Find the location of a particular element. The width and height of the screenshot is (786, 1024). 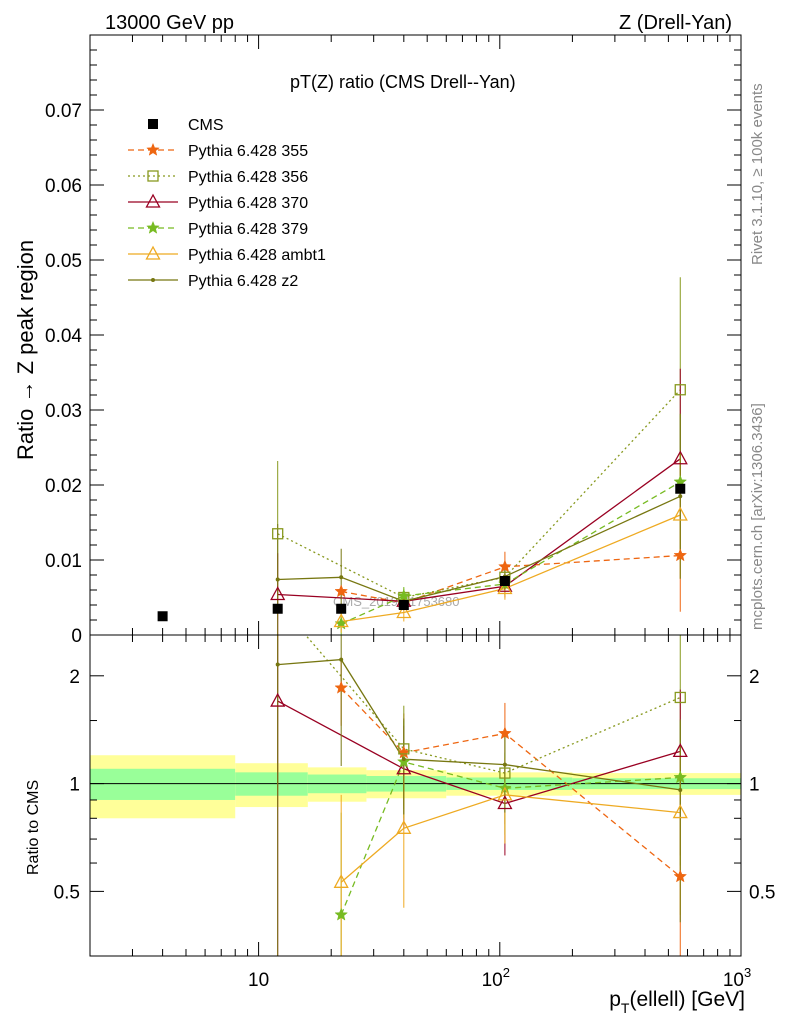

mcplots-label: mcplots.cern.ch [arXiv:1306.3436] is located at coordinates (757, 516).